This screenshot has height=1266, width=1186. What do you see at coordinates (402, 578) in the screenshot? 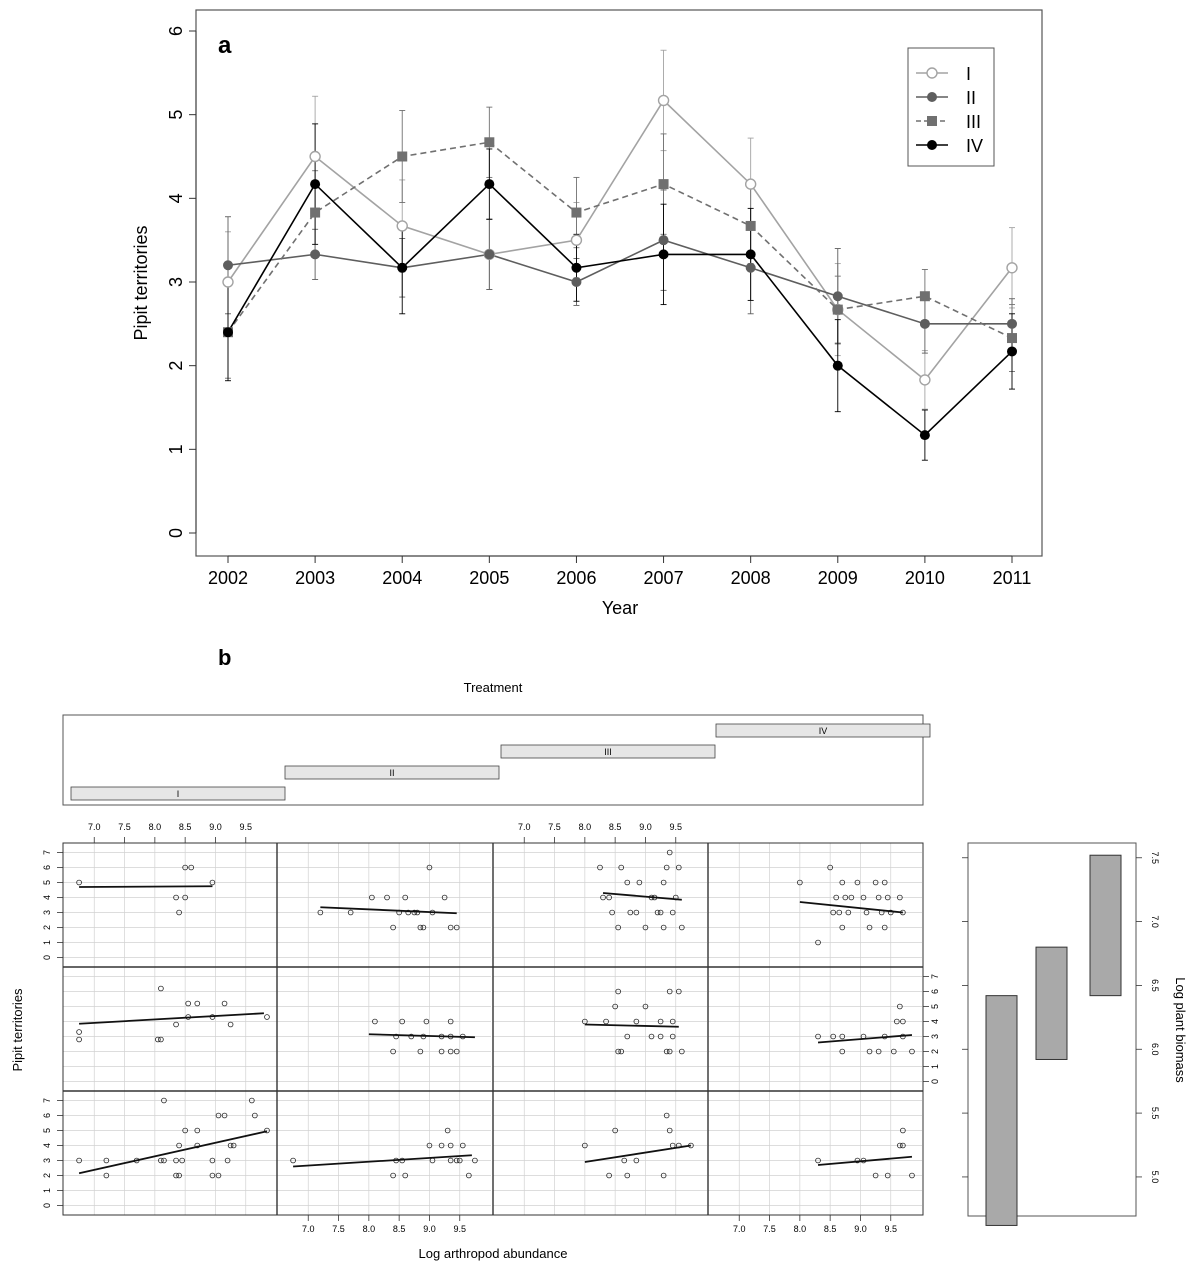
I see `x-tick-label: 2004` at bounding box center [402, 578].